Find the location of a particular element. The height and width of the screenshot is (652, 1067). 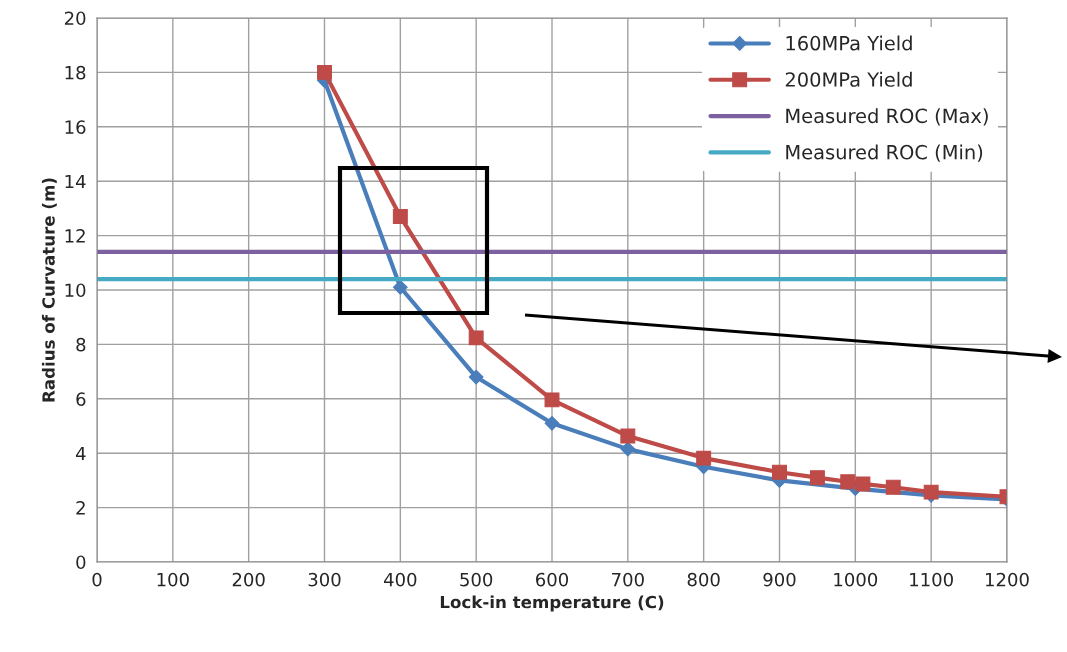

x-tick-label: 200 is located at coordinates (248, 579).